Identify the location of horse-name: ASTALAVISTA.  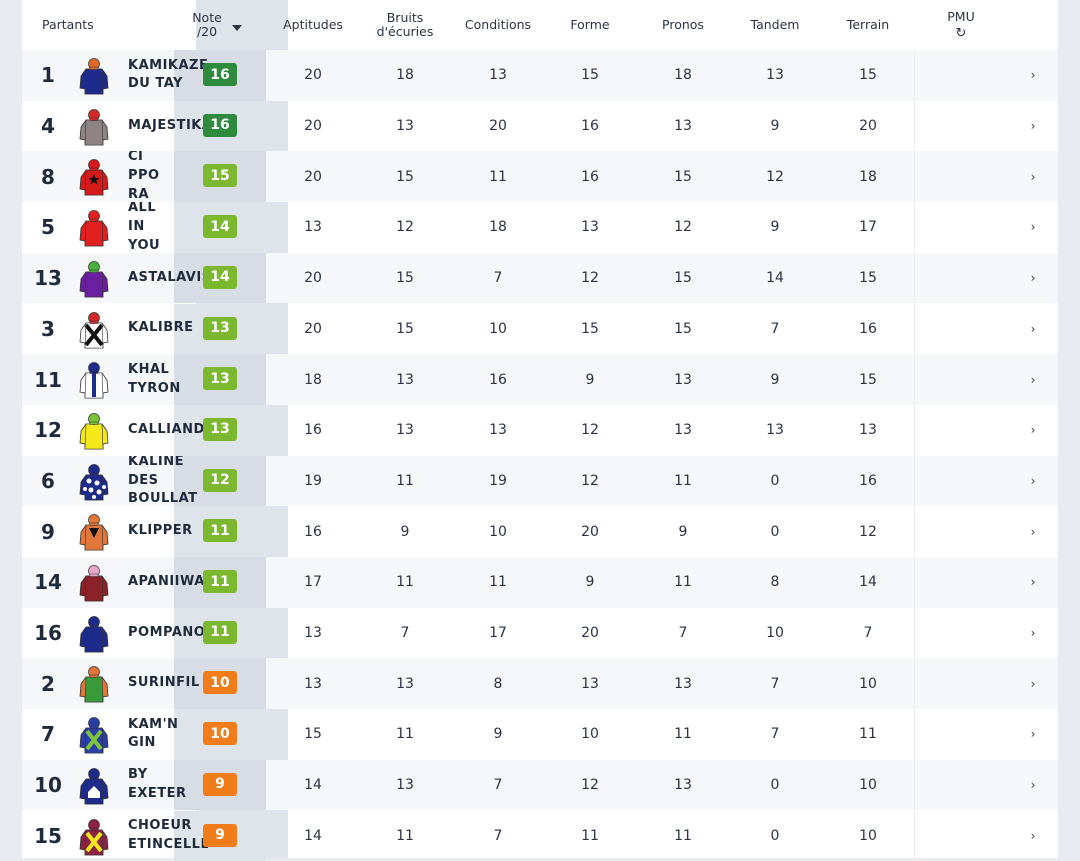
(168, 278).